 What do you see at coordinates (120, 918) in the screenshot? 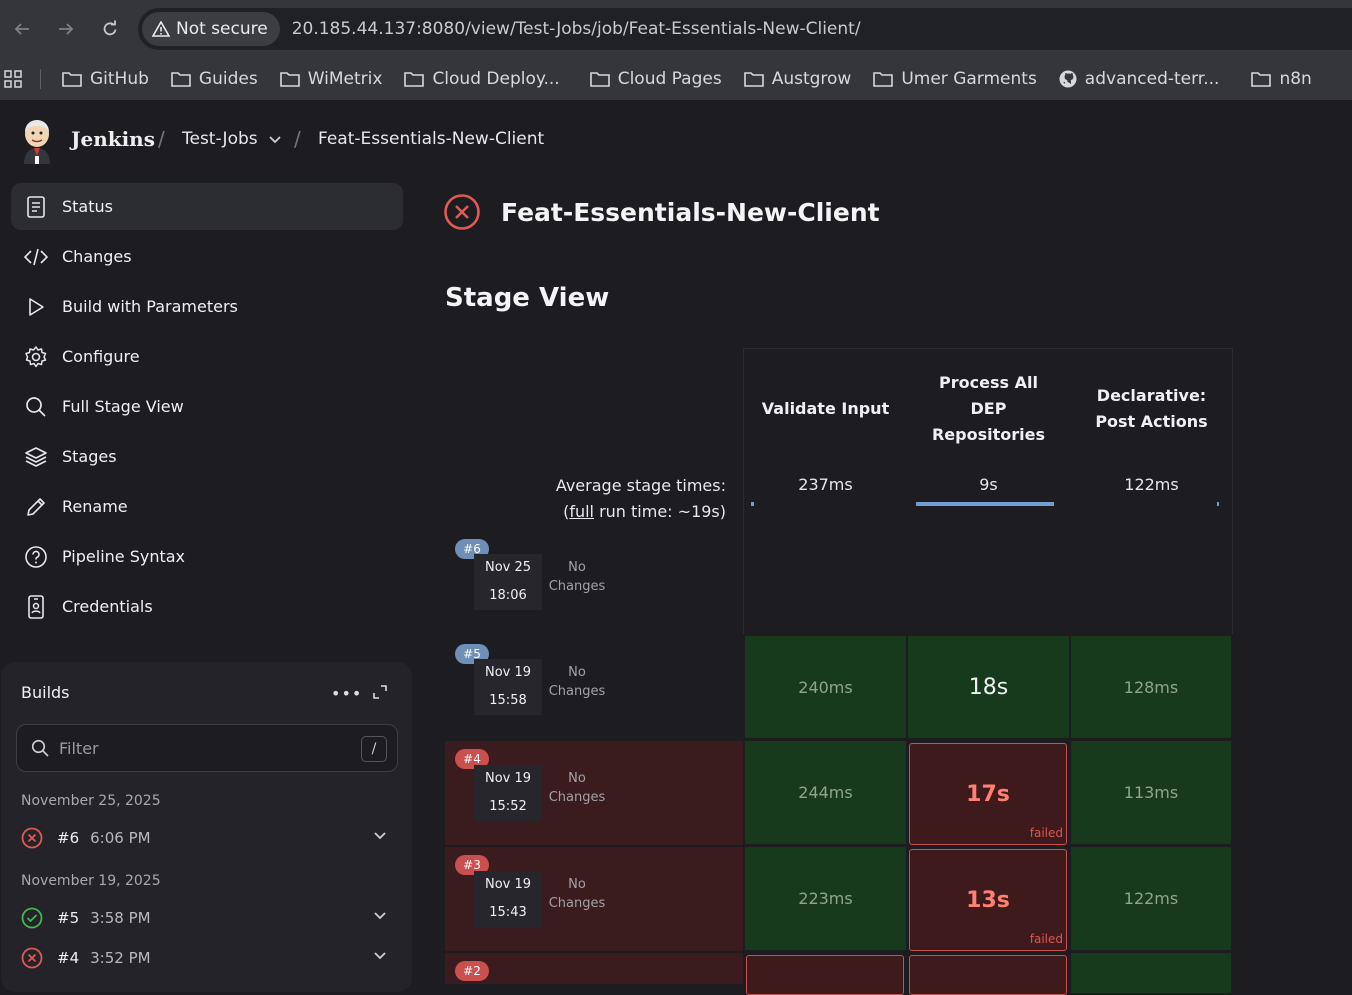
I see `build-time: 3:58 PM` at bounding box center [120, 918].